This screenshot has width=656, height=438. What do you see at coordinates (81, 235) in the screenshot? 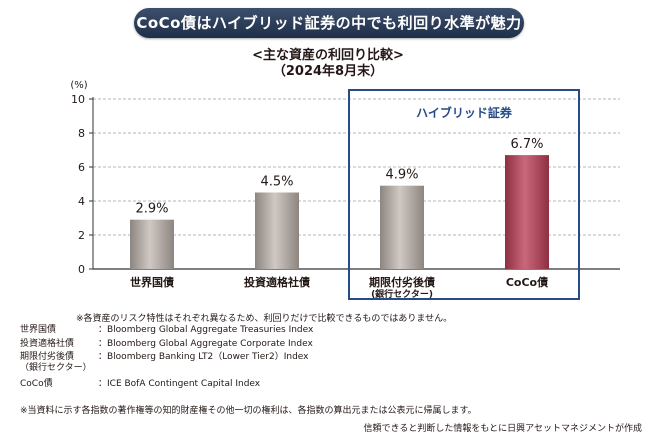
I see `y-tick-label: 2` at bounding box center [81, 235].